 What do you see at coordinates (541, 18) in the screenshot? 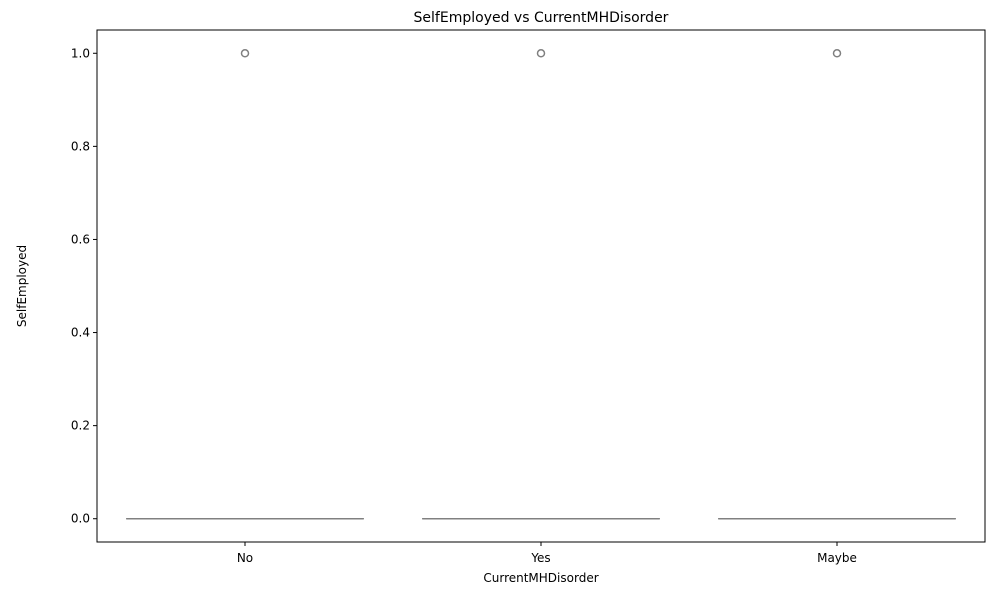
I see `chart-title: SelfEmployed vs CurrentMHDisorder` at bounding box center [541, 18].